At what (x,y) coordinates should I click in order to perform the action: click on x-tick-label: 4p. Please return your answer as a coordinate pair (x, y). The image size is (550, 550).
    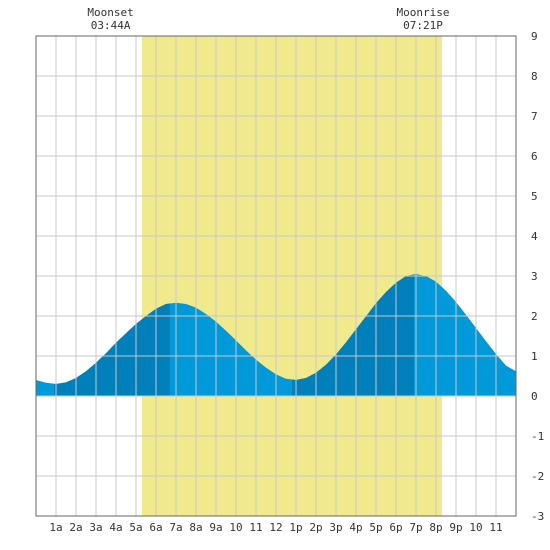
    Looking at the image, I should click on (355, 527).